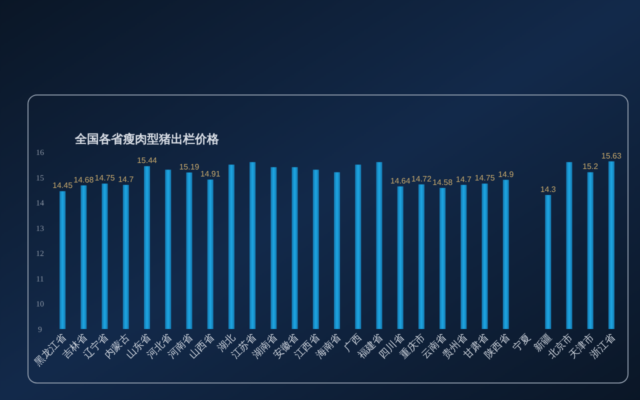  I want to click on data-label: 14.58, so click(443, 182).